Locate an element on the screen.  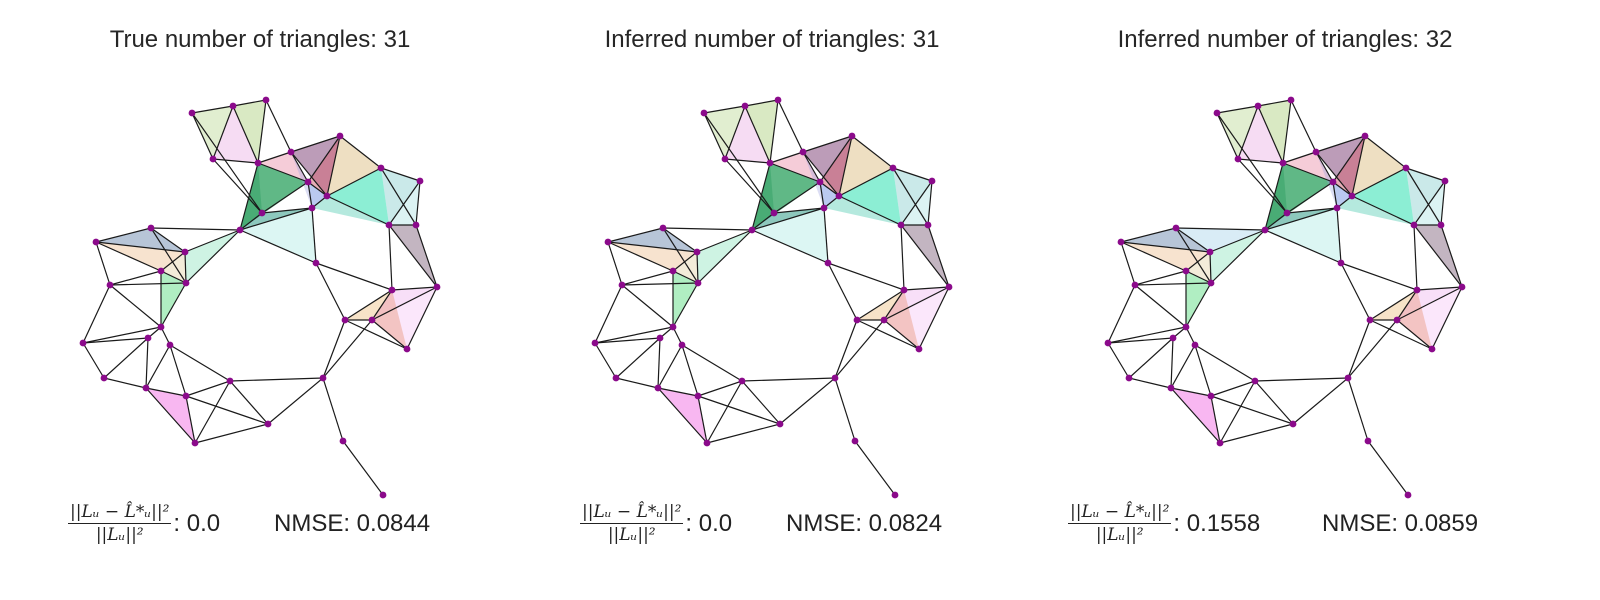
formula-value: : 0.0 is located at coordinates (709, 523).